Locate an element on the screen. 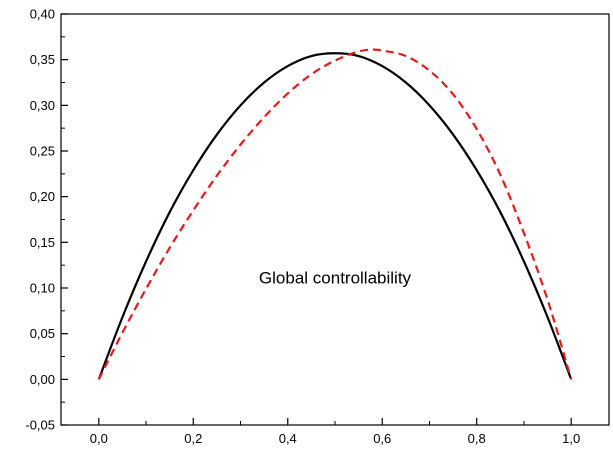 This screenshot has width=613, height=463. y-tick-label: 0,20 is located at coordinates (42, 196).